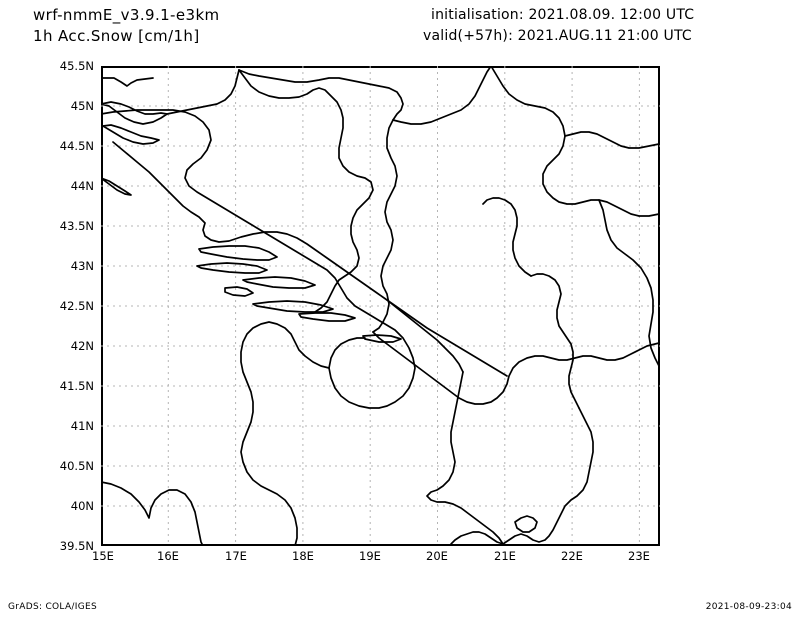 The width and height of the screenshot is (800, 618). Describe the element at coordinates (76, 546) in the screenshot. I see `y-tick-label-39-5n: 39.5N` at that location.